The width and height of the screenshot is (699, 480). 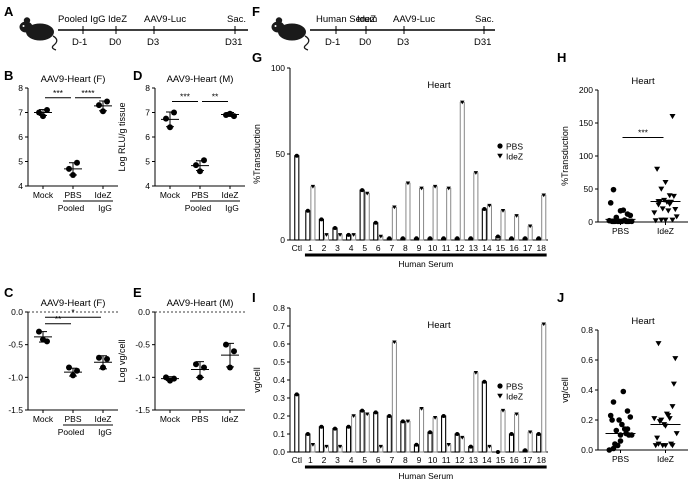 What do you see at coordinates (278, 68) in the screenshot?
I see `y-tick-label: 100` at bounding box center [278, 68].